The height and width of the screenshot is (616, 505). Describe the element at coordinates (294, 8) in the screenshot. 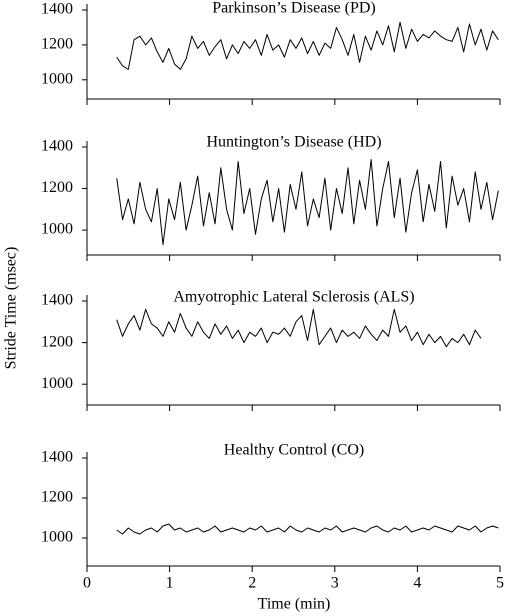

I see `panel-title: Parkinson’s Disease (PD)` at that location.